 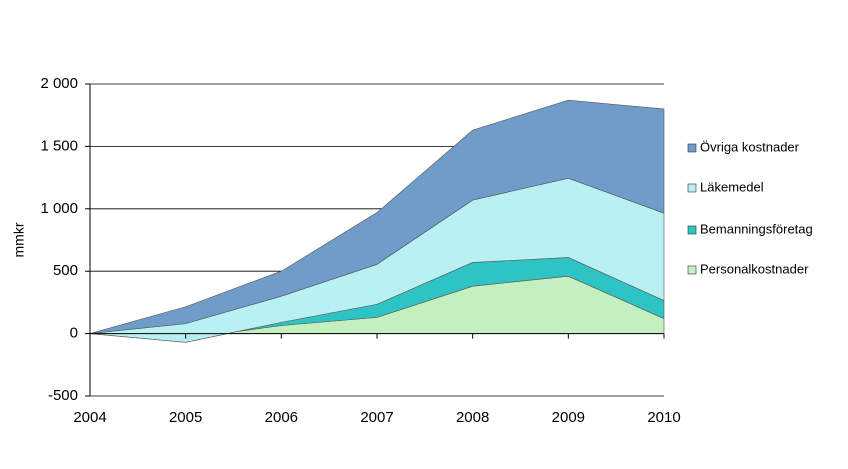 What do you see at coordinates (89, 417) in the screenshot?
I see `x-tick-label: 2004` at bounding box center [89, 417].